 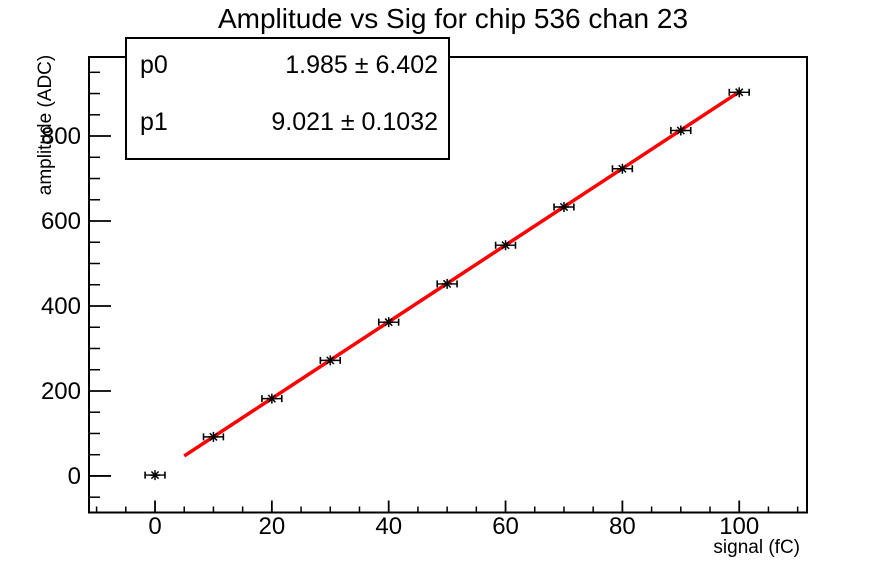 What do you see at coordinates (388, 526) in the screenshot?
I see `x-tick-label: 40` at bounding box center [388, 526].